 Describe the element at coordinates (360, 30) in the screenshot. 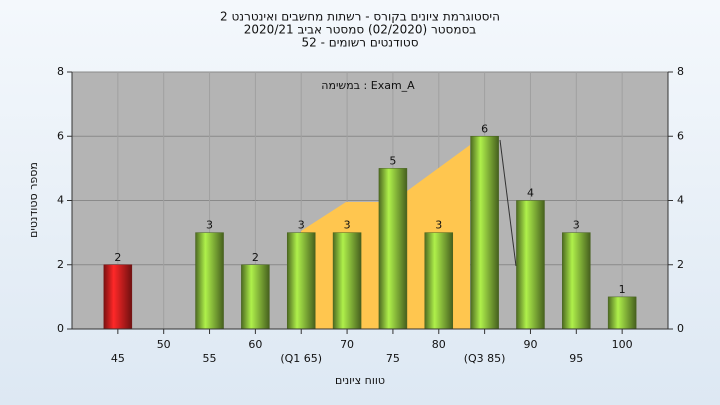

I see `chart-subtitle: בסמסטר (02/2020) סמסטר אביב 2020/21` at that location.